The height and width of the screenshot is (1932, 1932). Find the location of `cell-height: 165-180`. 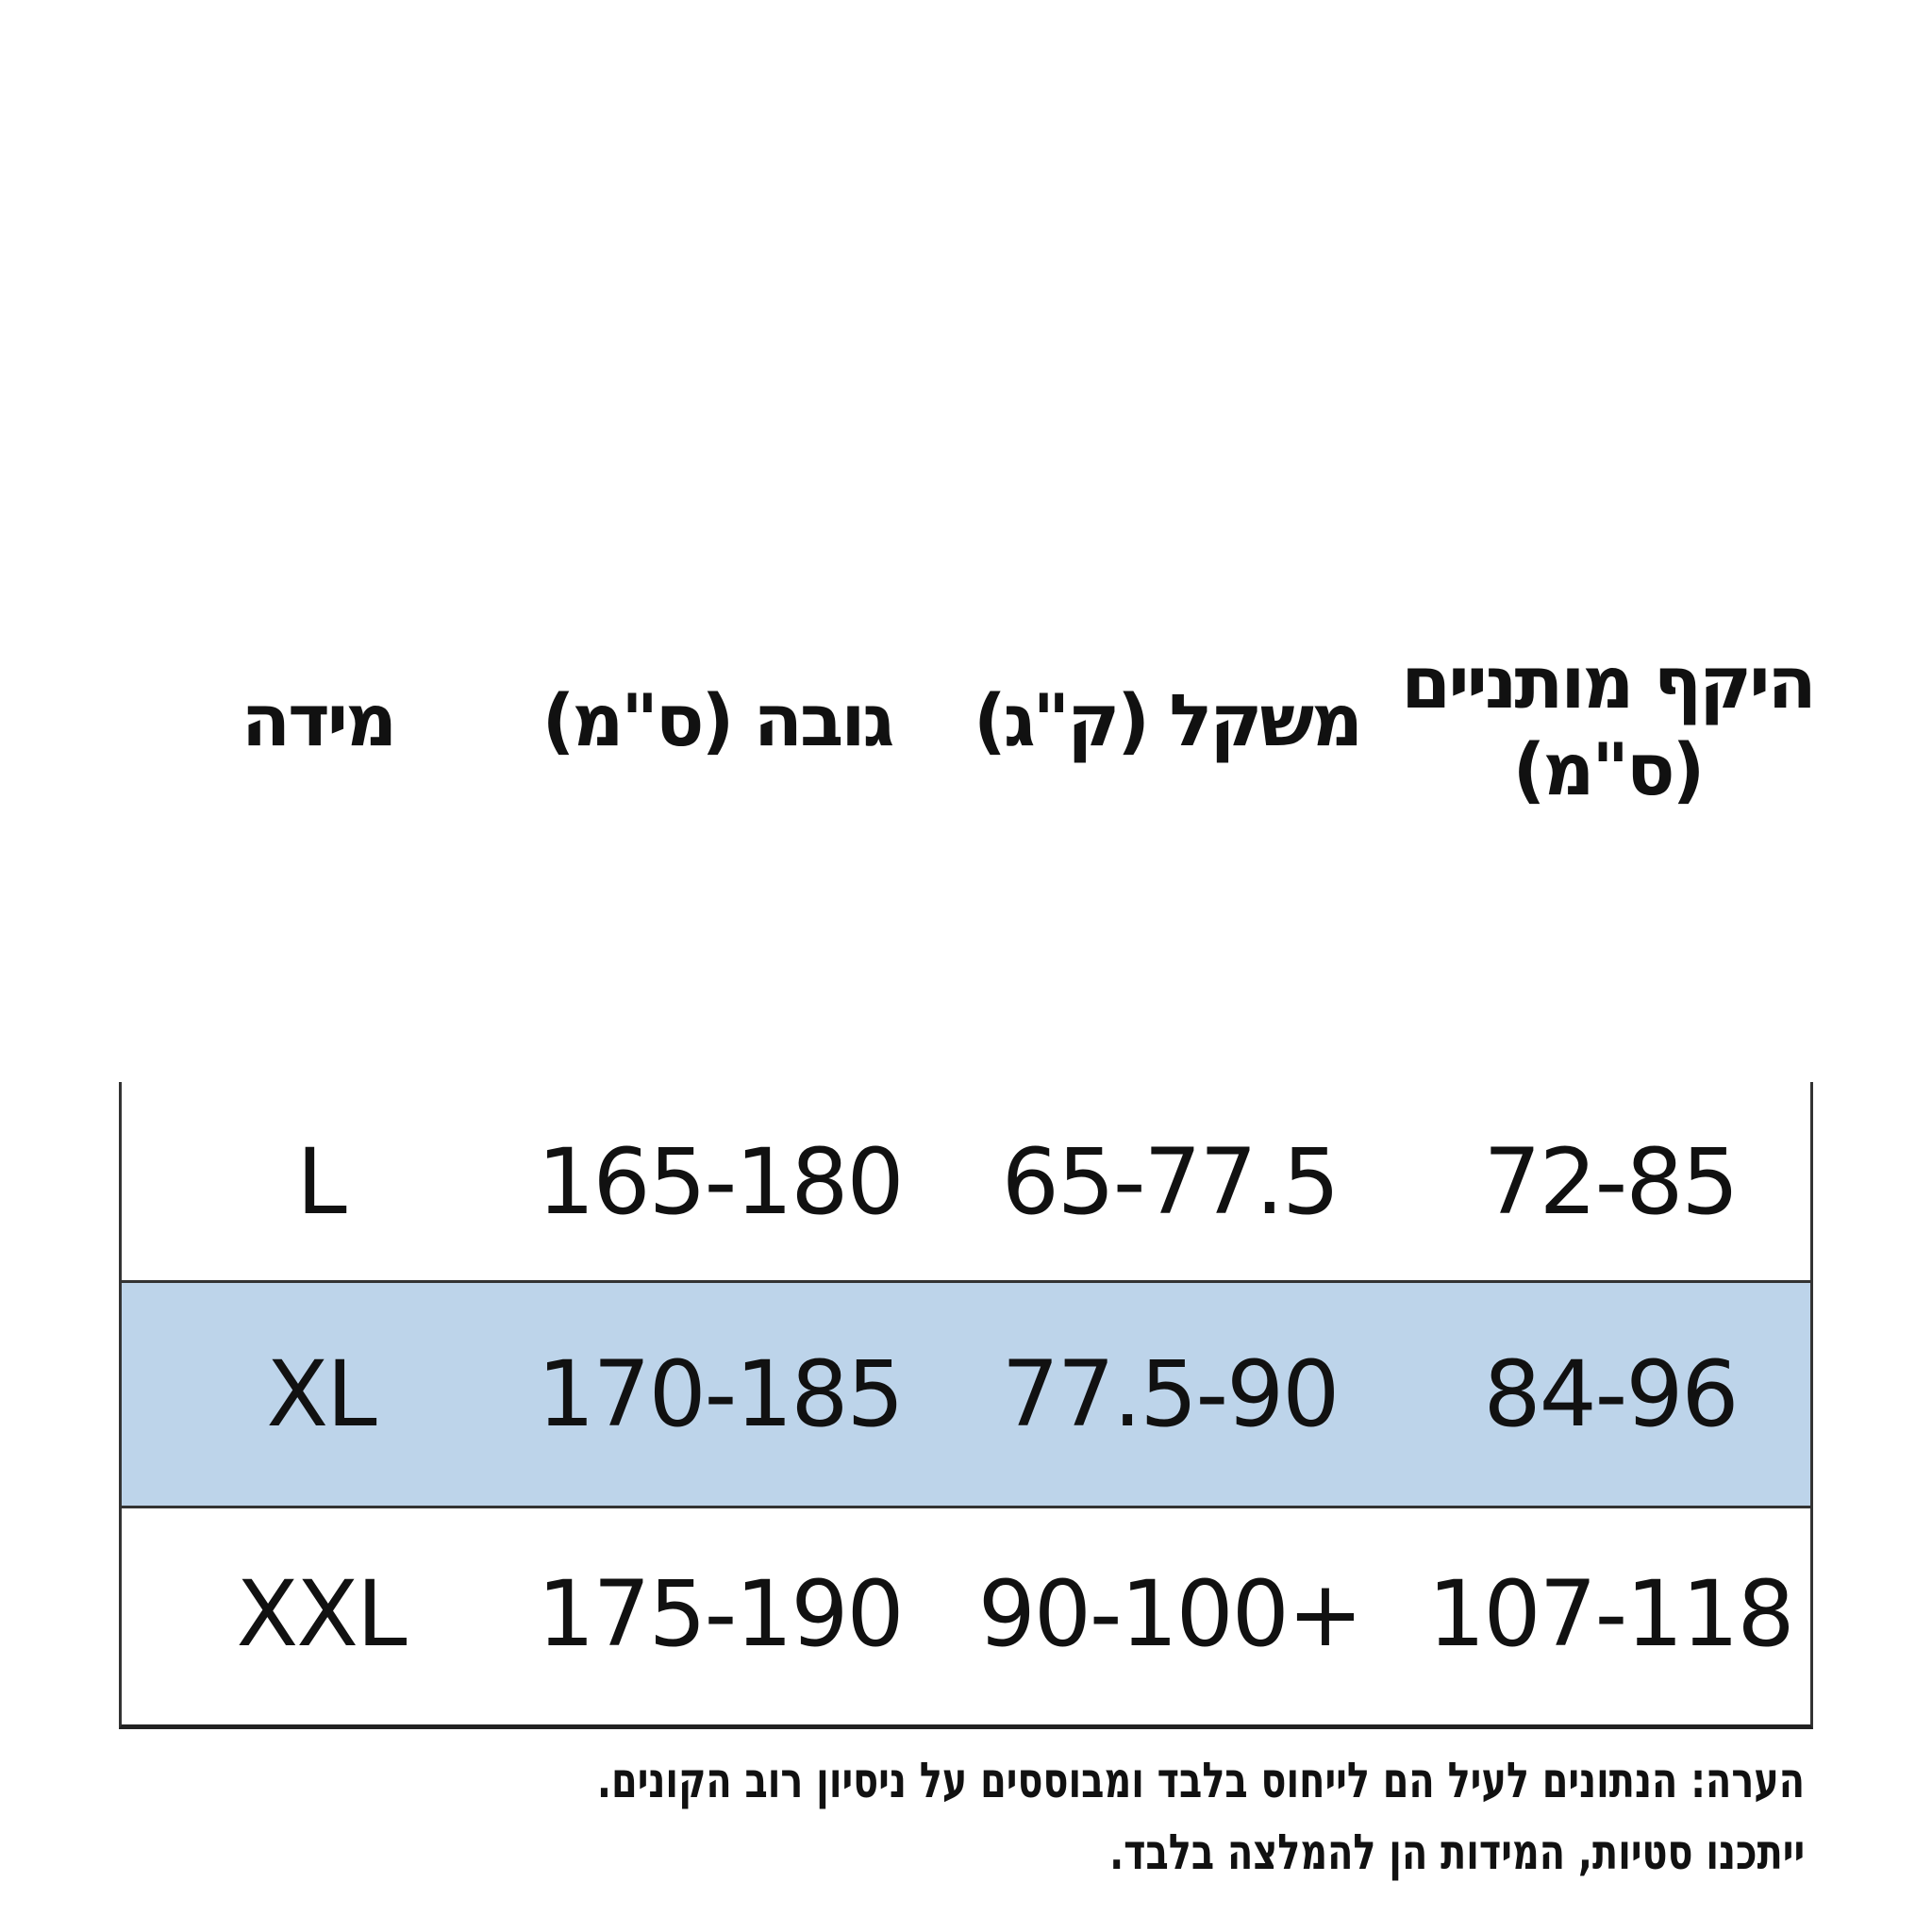

cell-height: 165-180 is located at coordinates (720, 1182).